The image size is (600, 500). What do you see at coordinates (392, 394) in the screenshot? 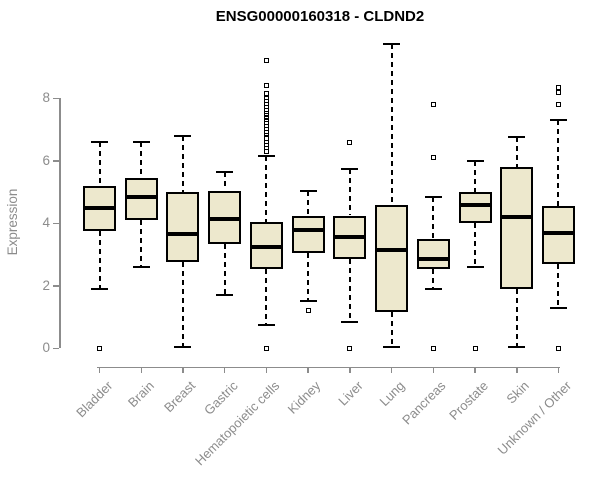
I see `x-category-label: Lung` at bounding box center [392, 394].